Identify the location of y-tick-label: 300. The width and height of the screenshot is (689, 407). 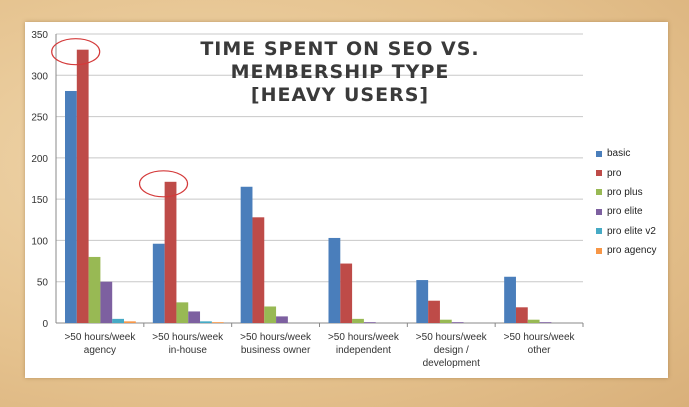
(39, 76).